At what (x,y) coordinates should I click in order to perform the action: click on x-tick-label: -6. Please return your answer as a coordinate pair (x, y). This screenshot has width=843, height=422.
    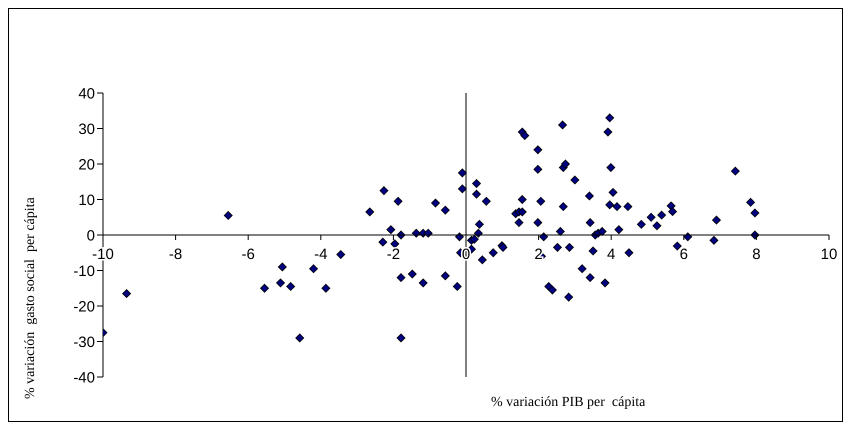
    Looking at the image, I should click on (248, 254).